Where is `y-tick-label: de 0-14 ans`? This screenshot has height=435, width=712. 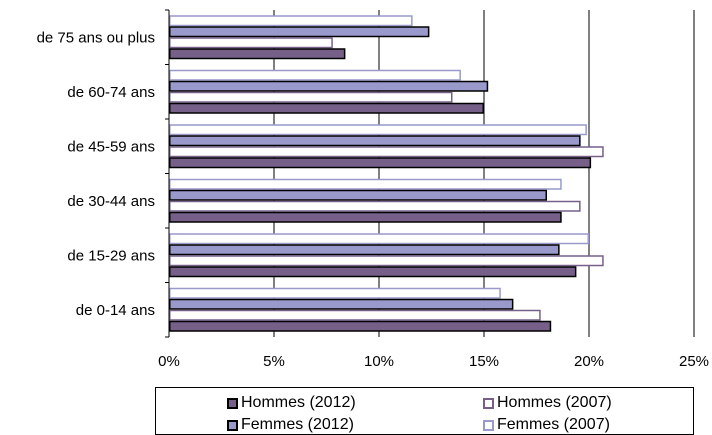
y-tick-label: de 0-14 ans is located at coordinates (115, 310).